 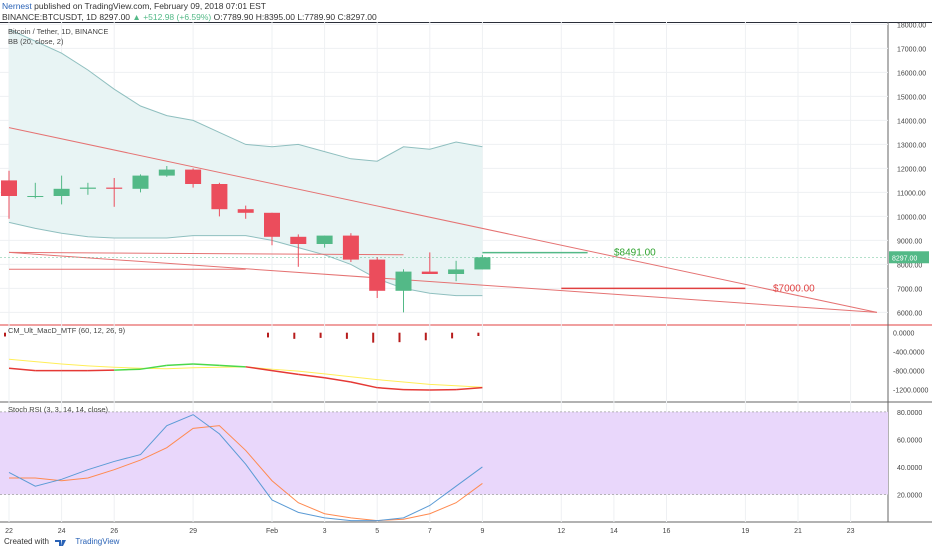 What do you see at coordinates (114, 531) in the screenshot?
I see `time-tick-label: 26` at bounding box center [114, 531].